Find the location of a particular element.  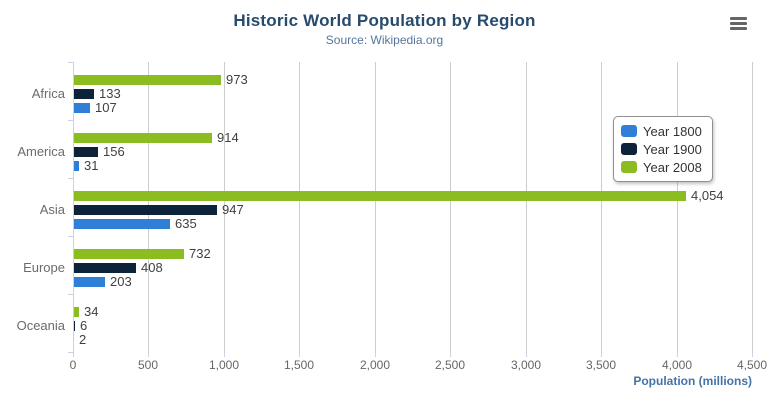

x-axis-tick-label: 3,500 is located at coordinates (601, 365).